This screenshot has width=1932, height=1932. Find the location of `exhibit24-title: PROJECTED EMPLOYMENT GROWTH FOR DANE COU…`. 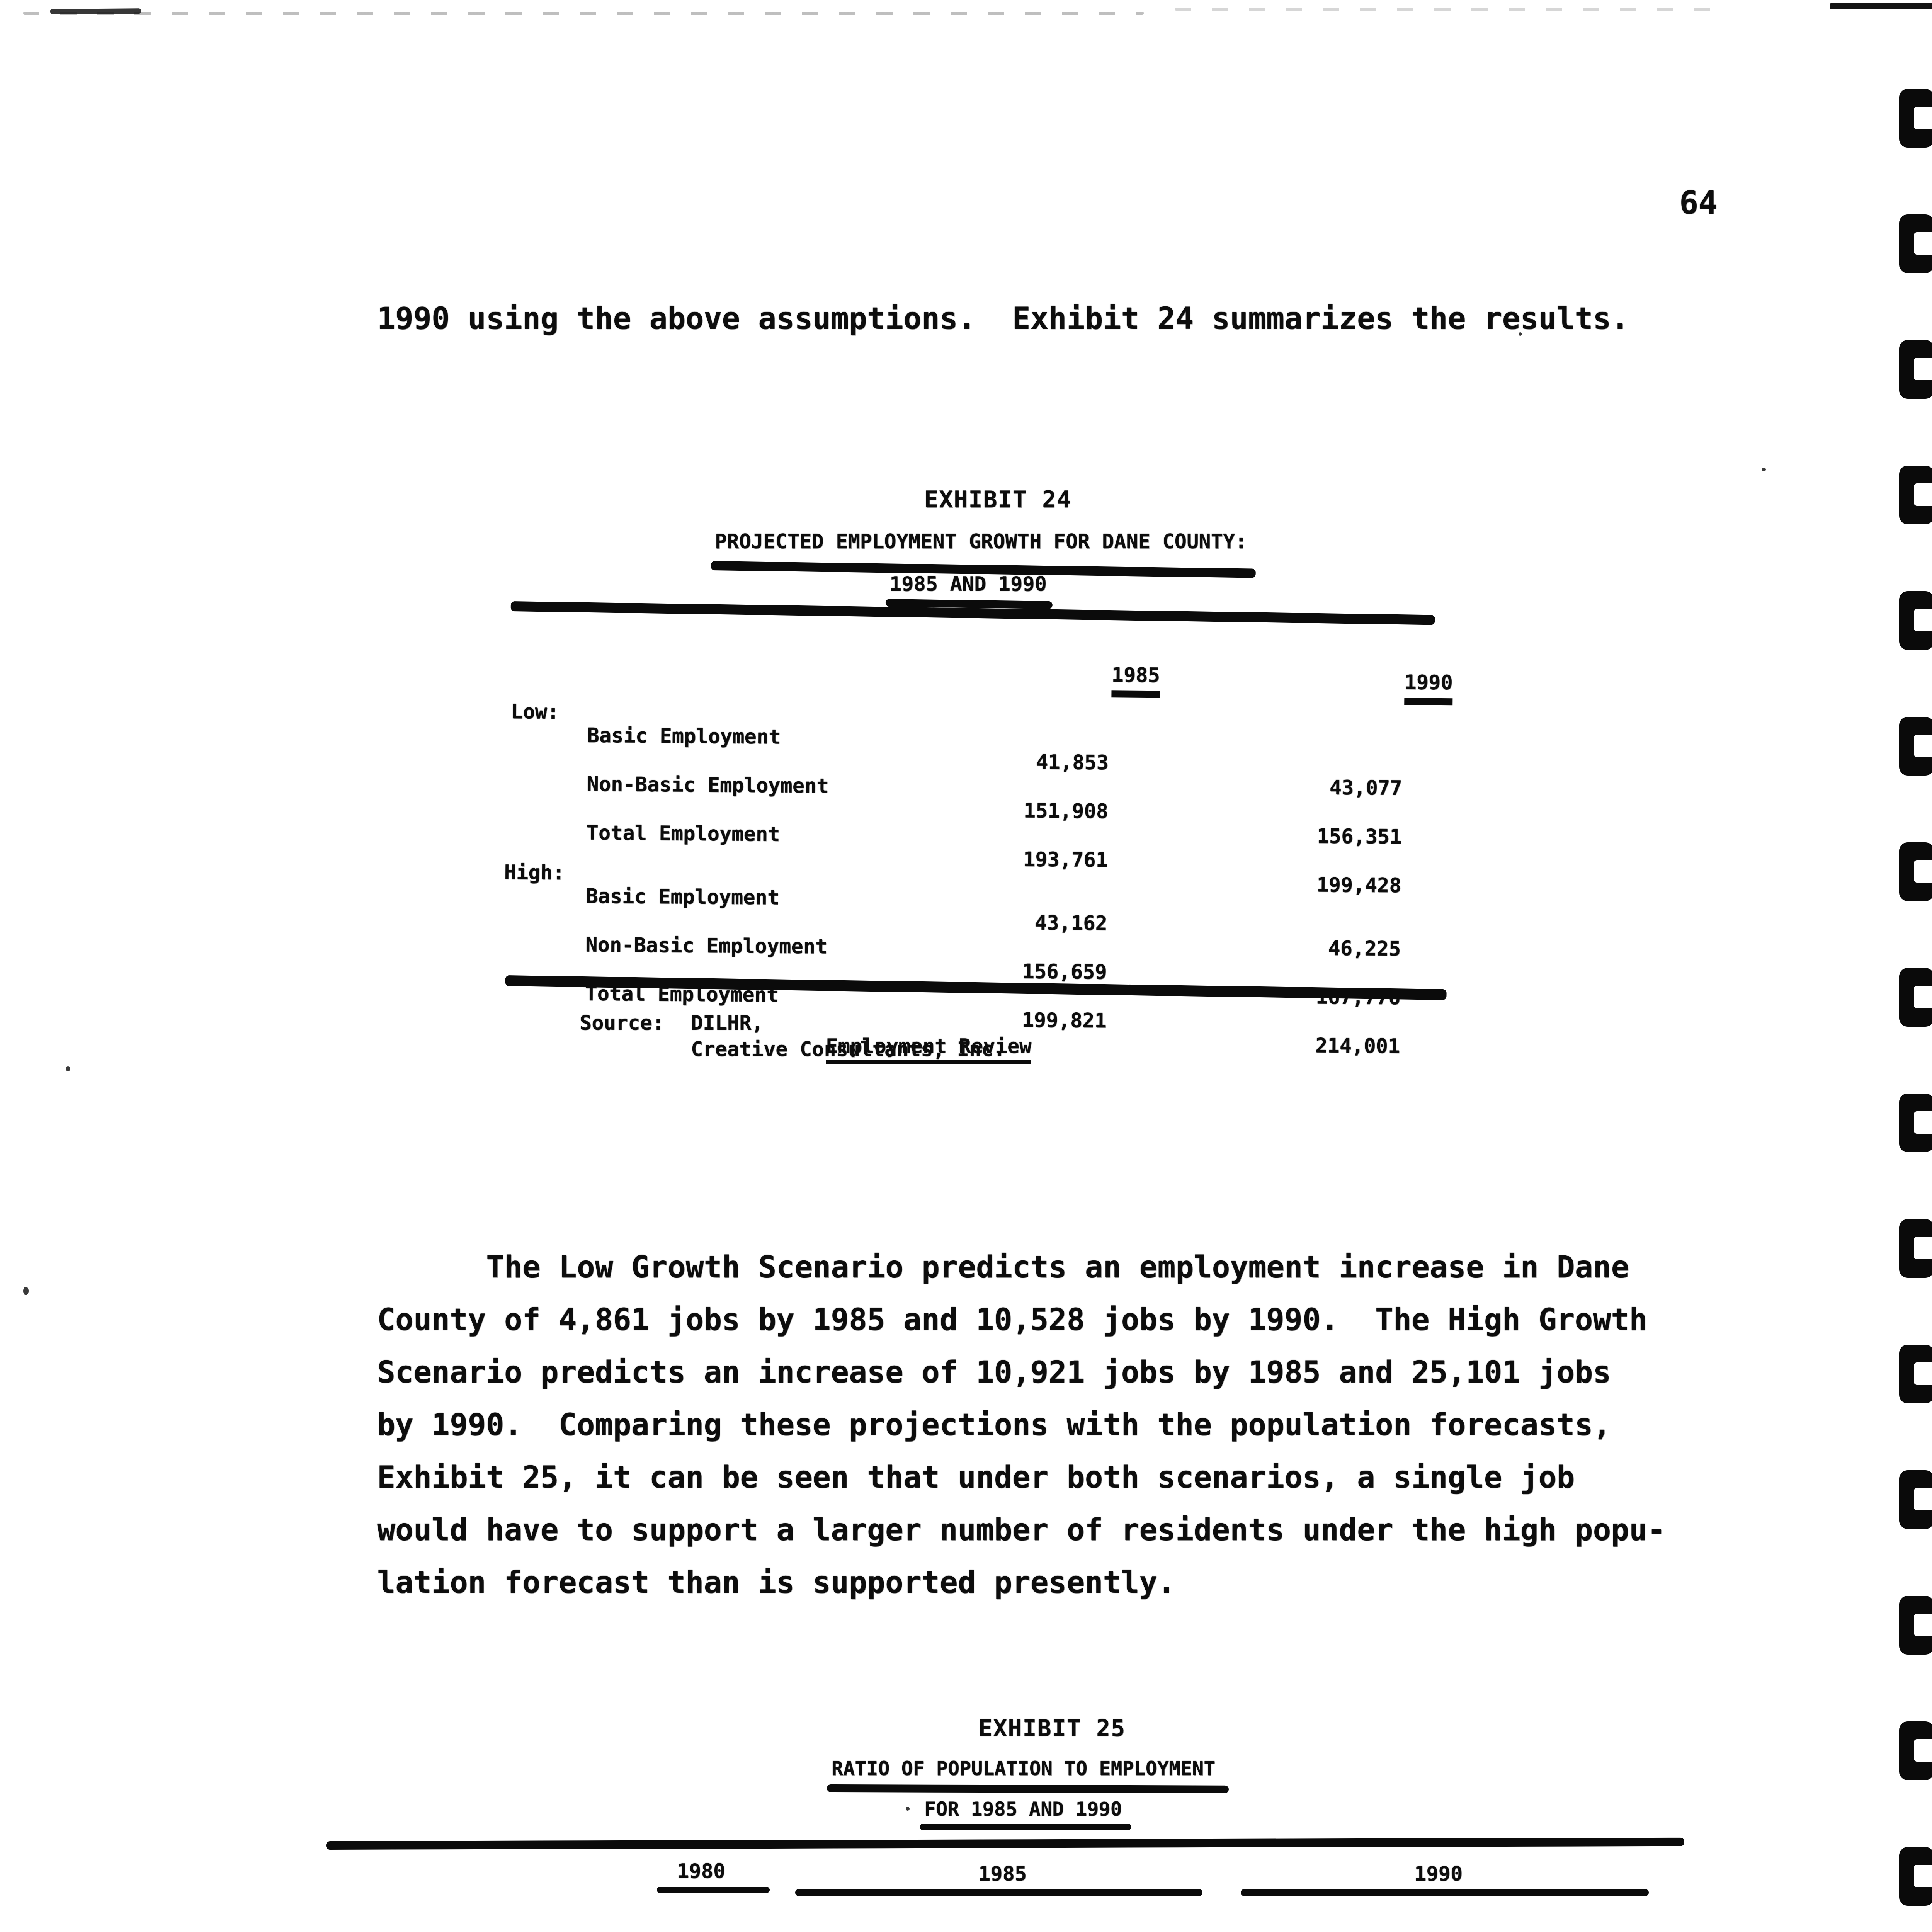

exhibit24-title: PROJECTED EMPLOYMENT GROWTH FOR DANE COU… is located at coordinates (981, 542).